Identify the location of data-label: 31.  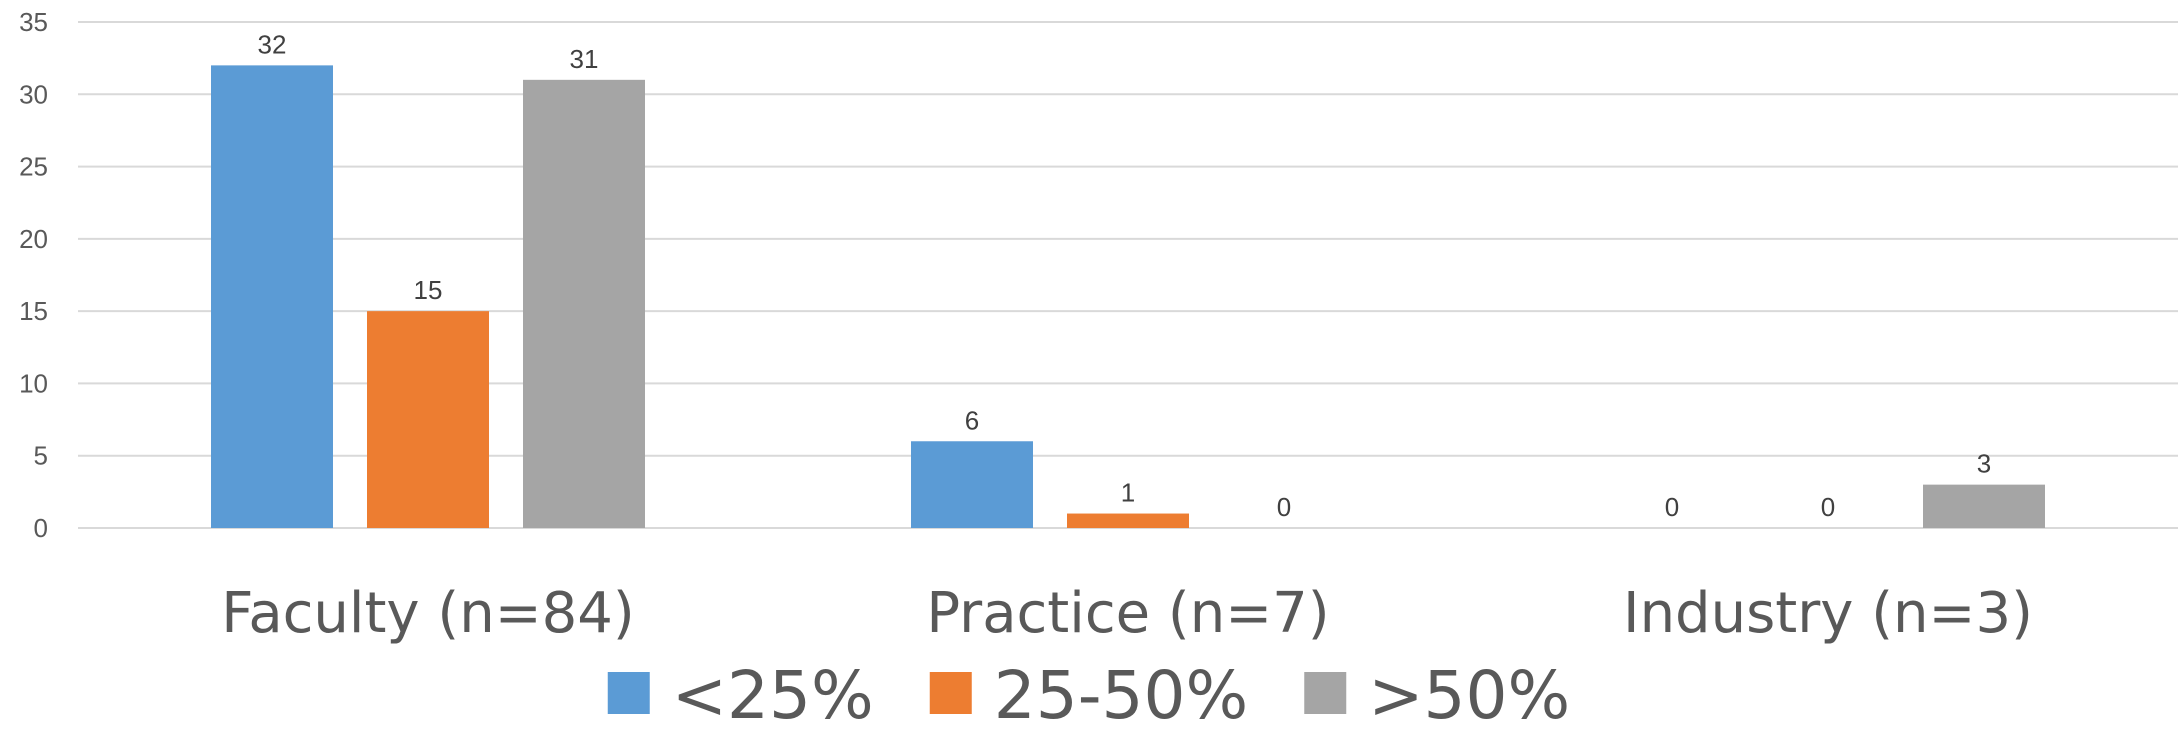
(584, 59).